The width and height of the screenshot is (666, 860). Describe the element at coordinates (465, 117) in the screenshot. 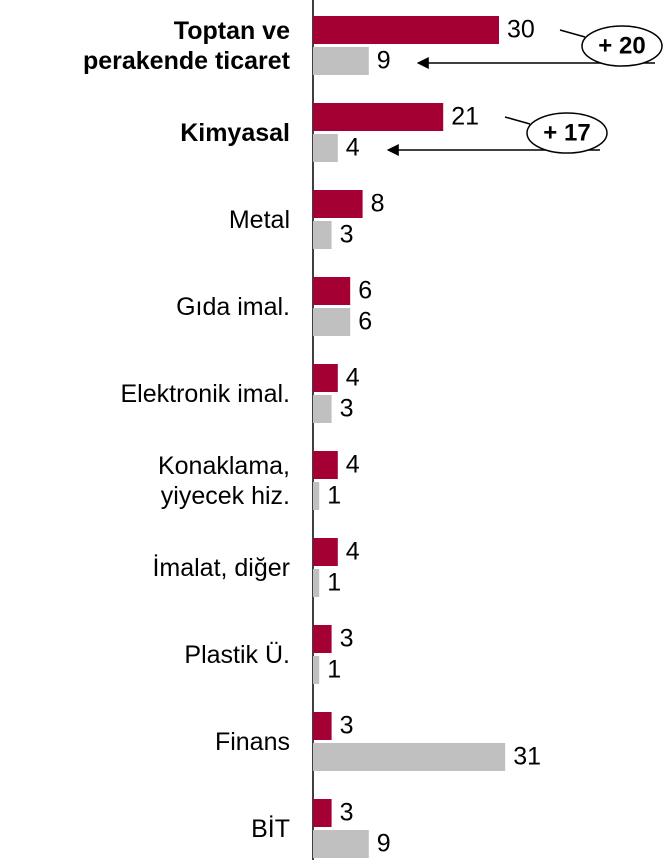

I see `value-label: 21` at that location.